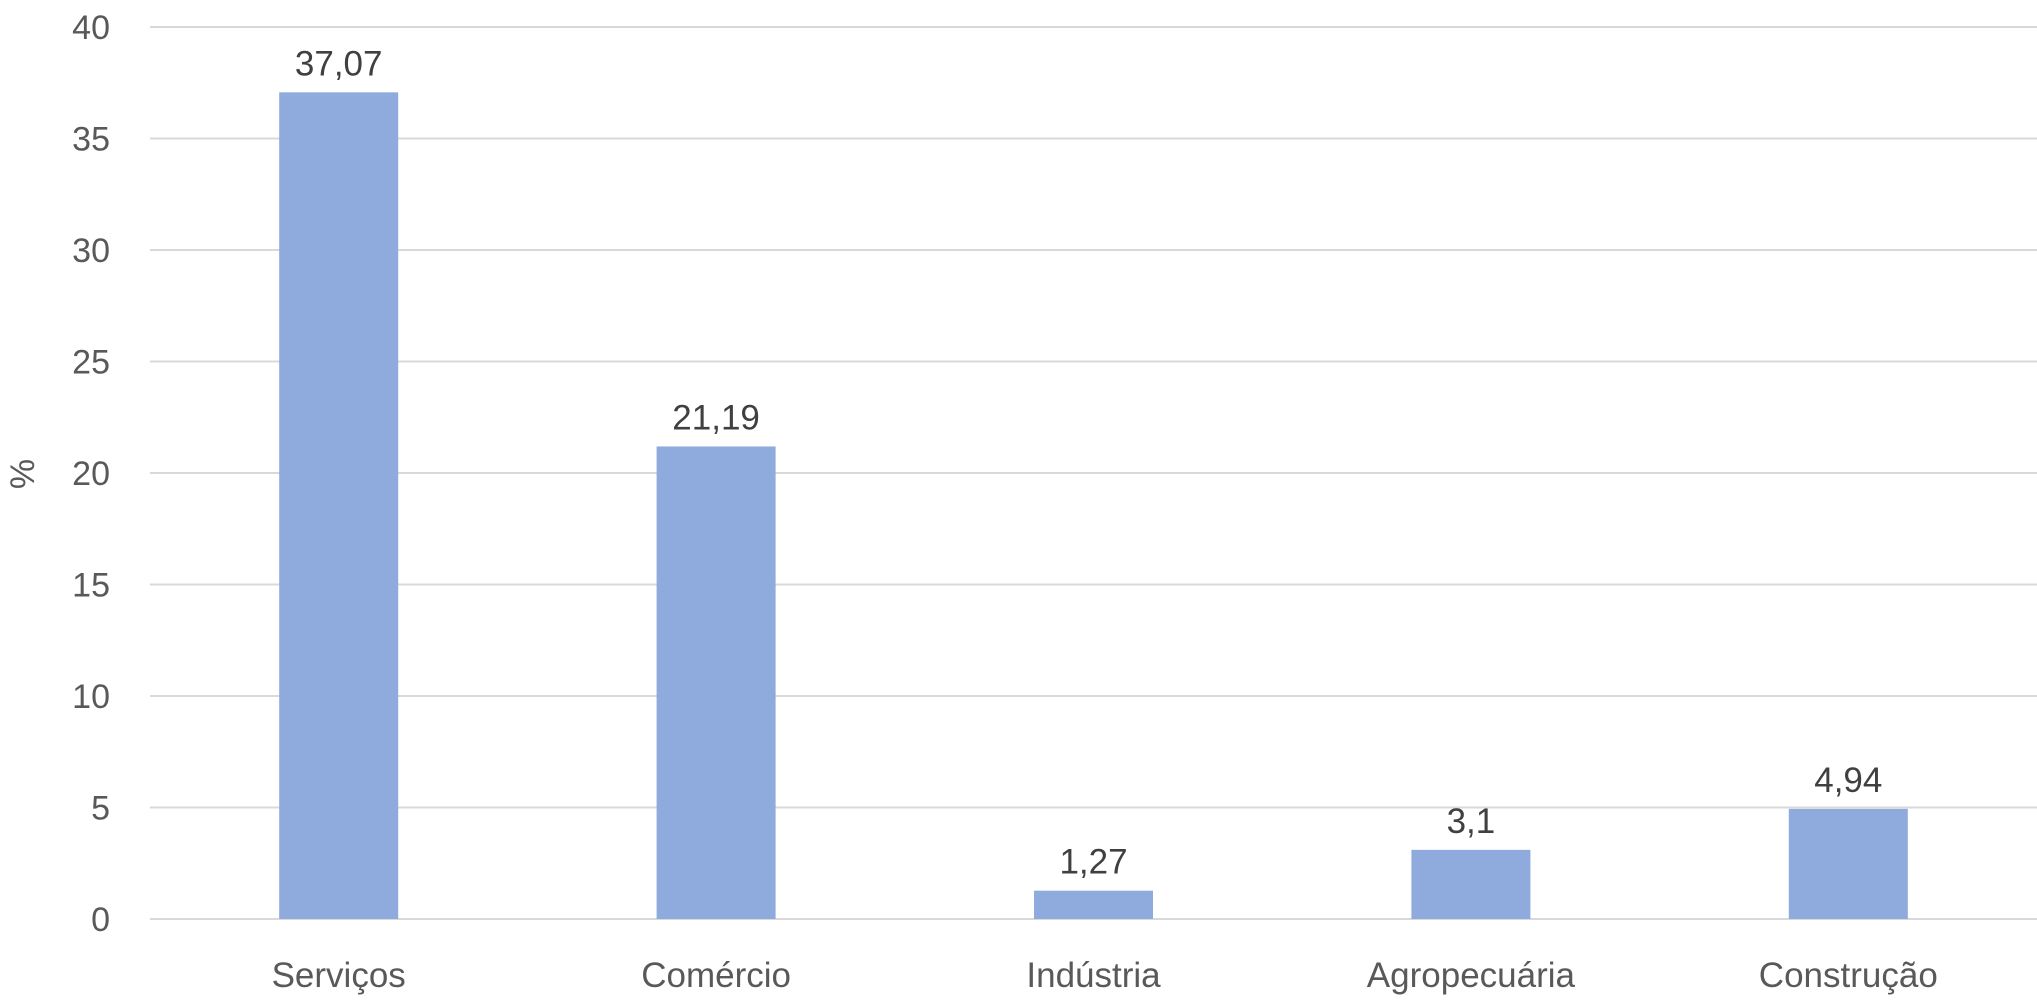 The height and width of the screenshot is (1001, 2037). What do you see at coordinates (91, 363) in the screenshot?
I see `y-tick-label: 25` at bounding box center [91, 363].